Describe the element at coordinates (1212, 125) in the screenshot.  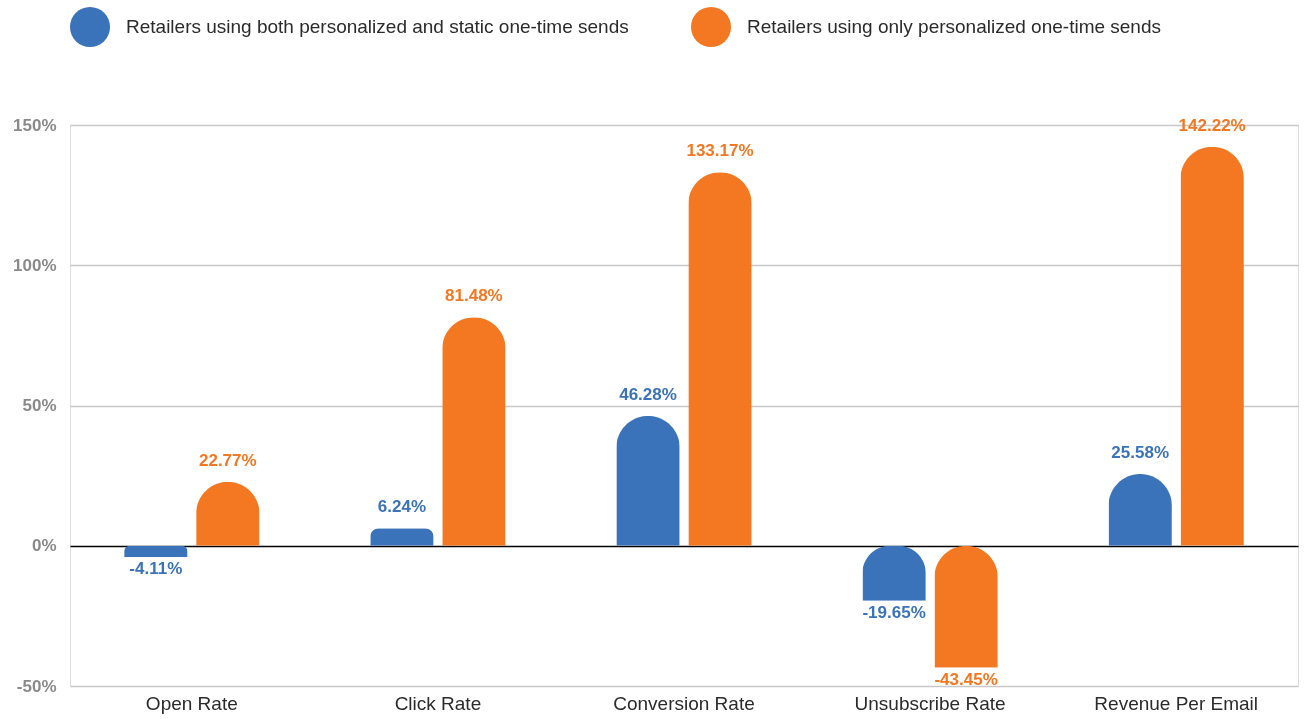
I see `data-label: 142.22%` at that location.